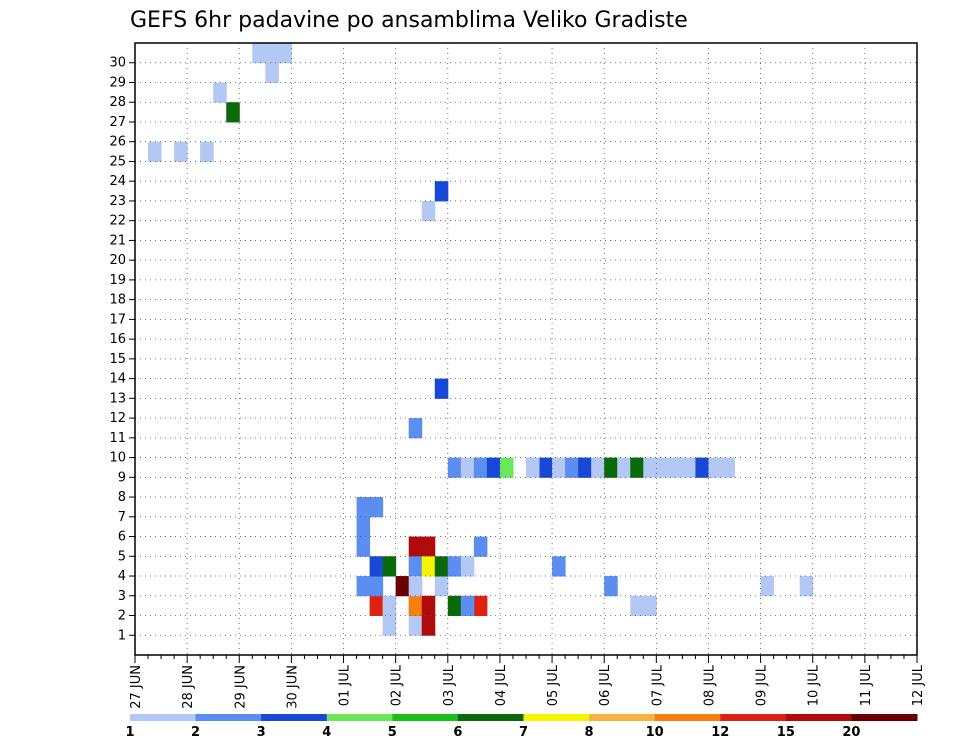 This screenshot has width=960, height=742. I want to click on y-tick-label: 10, so click(117, 458).